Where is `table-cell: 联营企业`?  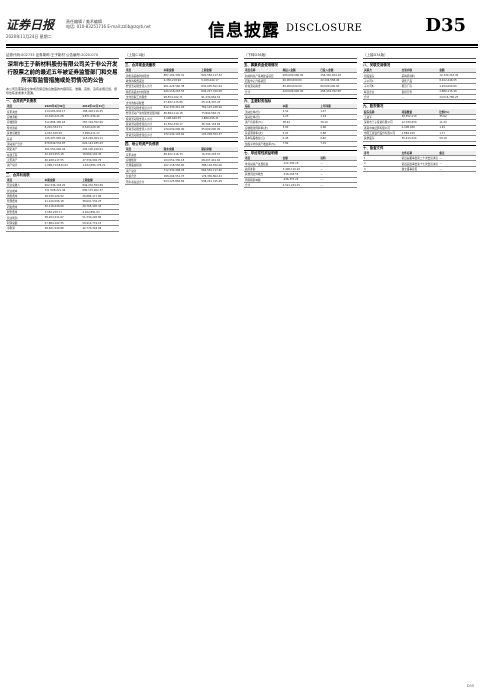 table-cell: 联营企业 is located at coordinates (382, 92).